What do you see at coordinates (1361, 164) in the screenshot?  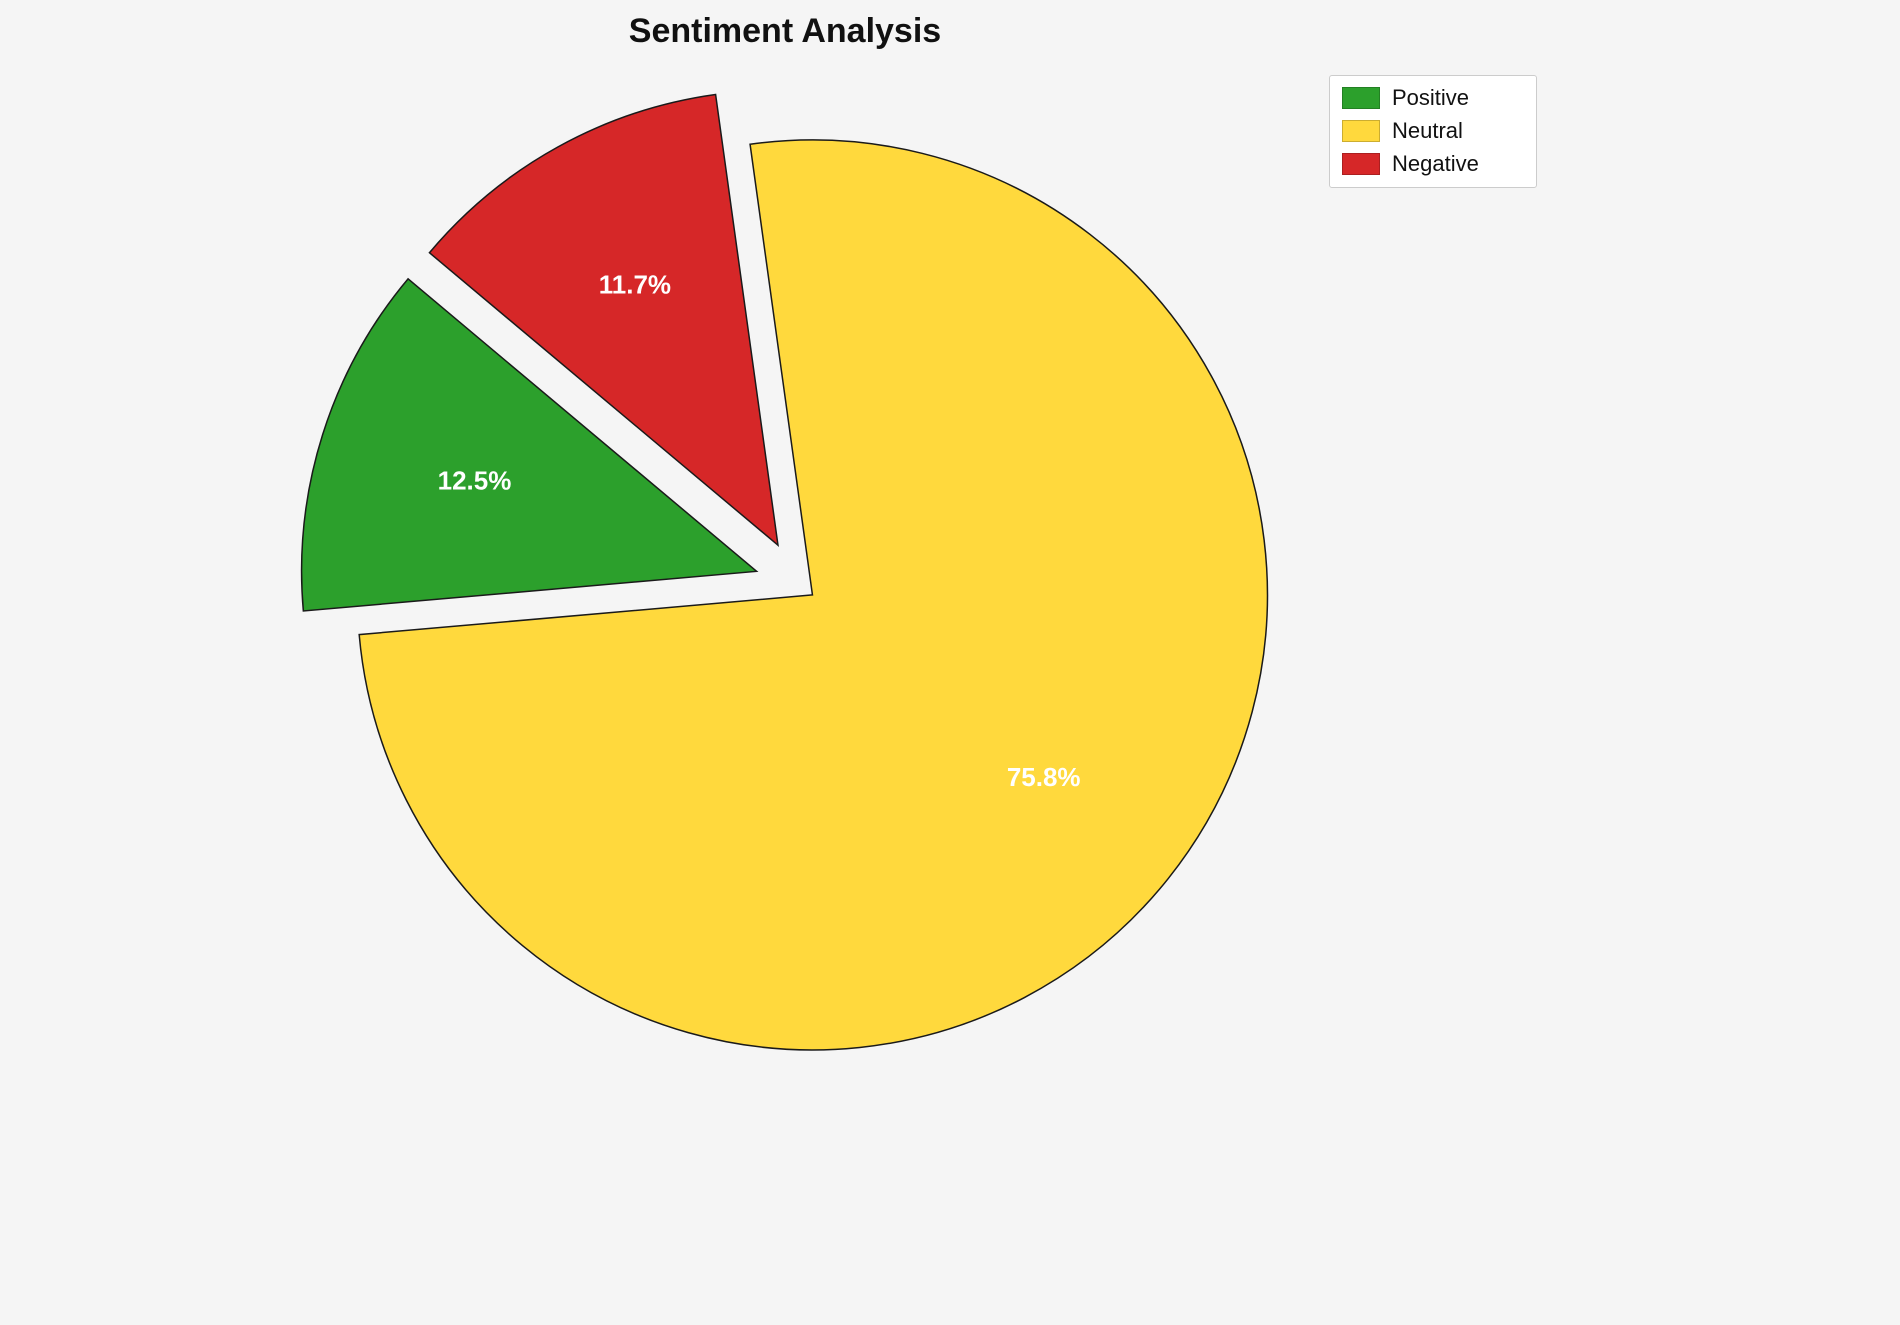 I see `legend-swatch-negative` at bounding box center [1361, 164].